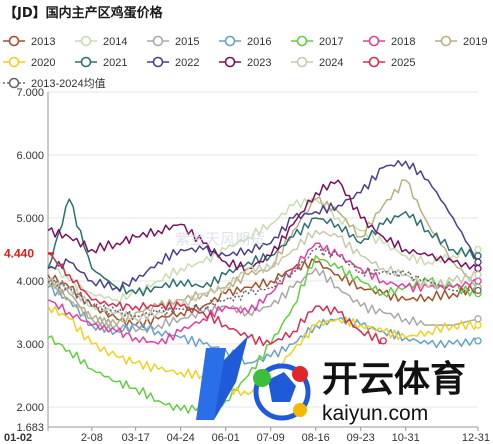 This screenshot has width=493, height=444. What do you see at coordinates (18, 438) in the screenshot?
I see `x-tick-label: 01-02` at bounding box center [18, 438].